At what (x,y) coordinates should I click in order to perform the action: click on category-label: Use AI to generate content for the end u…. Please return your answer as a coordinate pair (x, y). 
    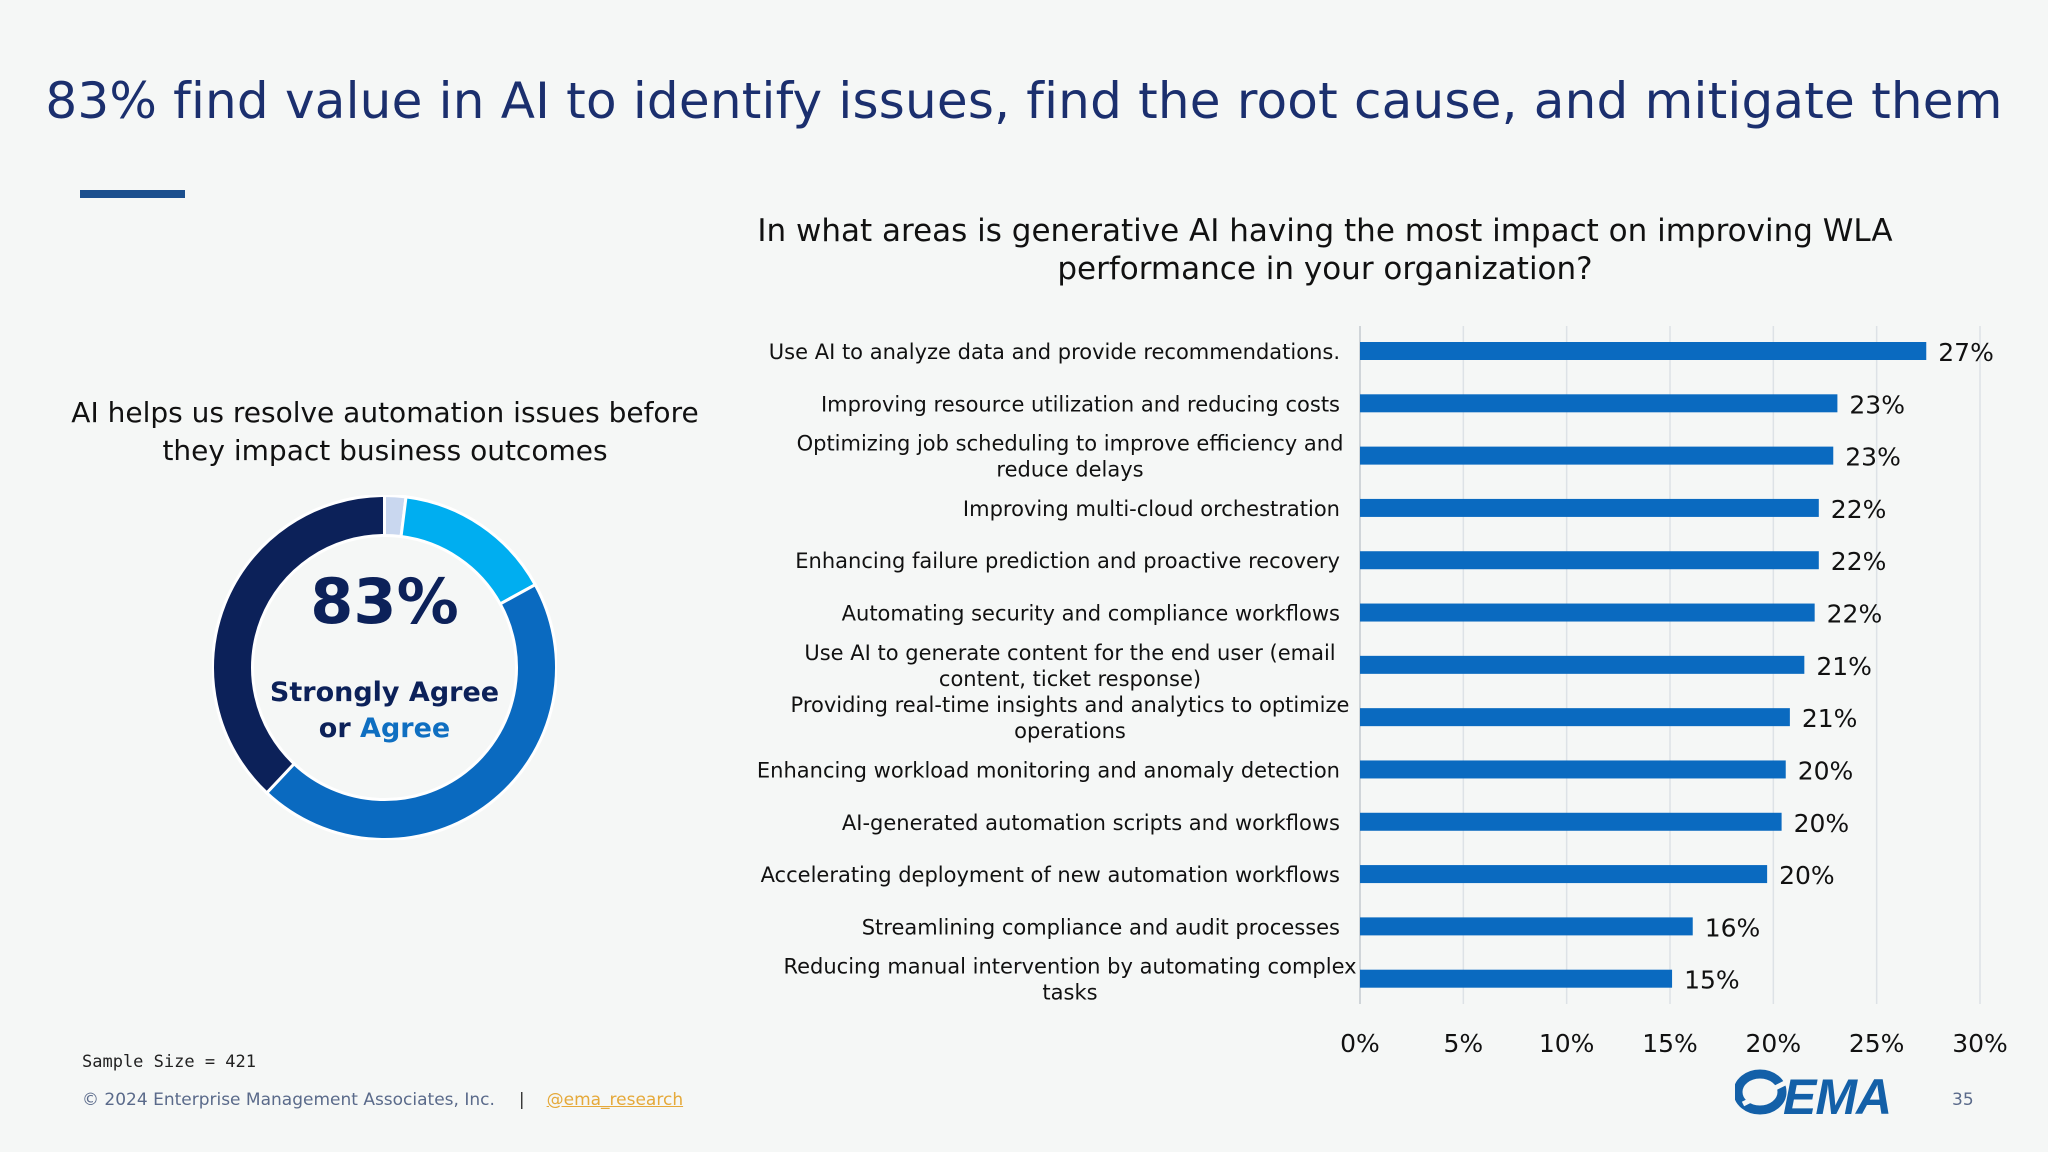
    Looking at the image, I should click on (1069, 666).